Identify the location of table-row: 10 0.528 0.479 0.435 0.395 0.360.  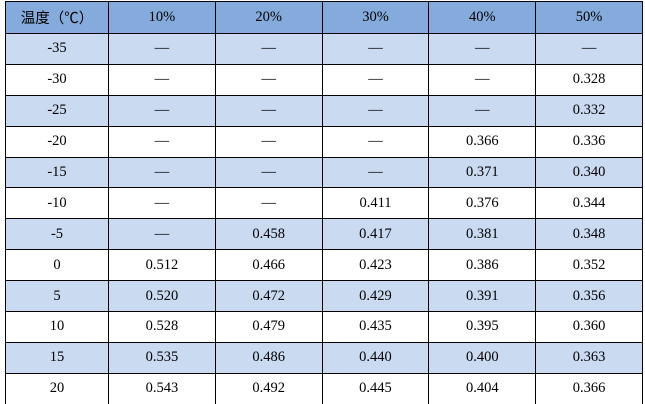
(324, 327).